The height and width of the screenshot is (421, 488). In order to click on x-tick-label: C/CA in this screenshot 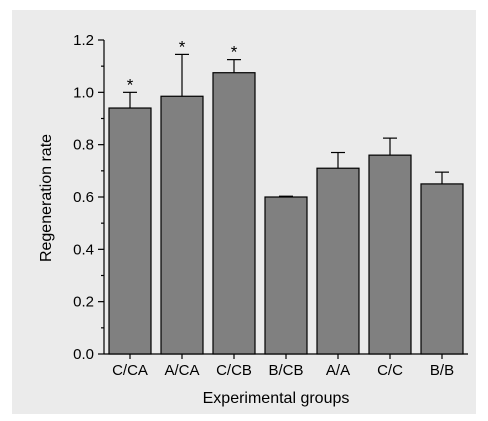, I will do `click(130, 370)`.